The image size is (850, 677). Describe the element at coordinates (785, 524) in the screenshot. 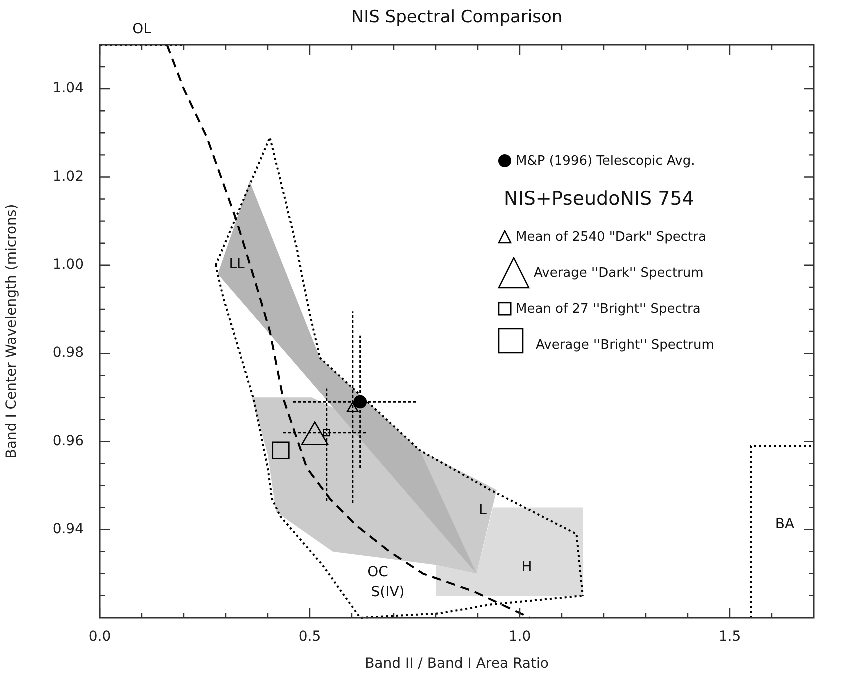

I see `annotation: BA` at that location.